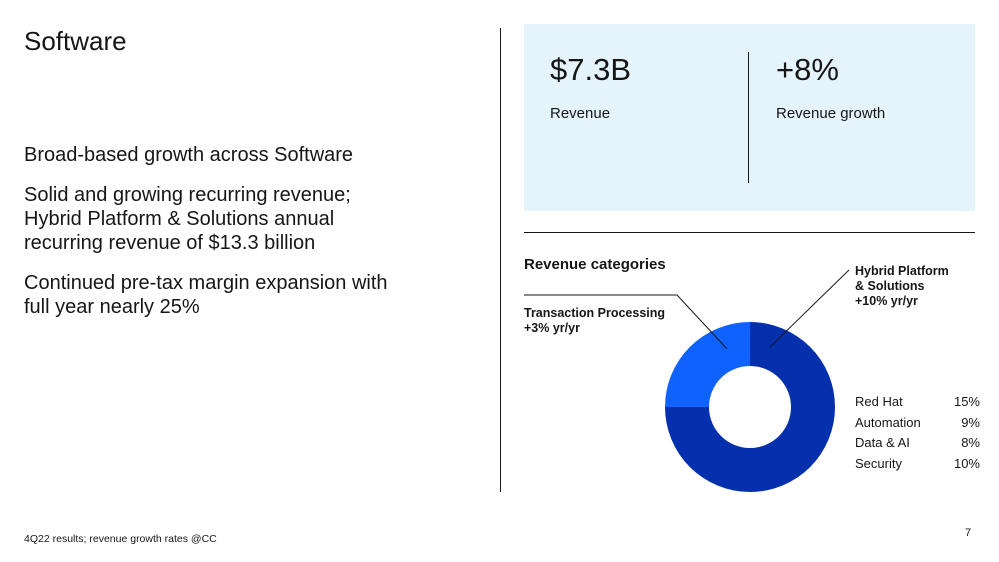 The height and width of the screenshot is (562, 999). What do you see at coordinates (809, 308) in the screenshot?
I see `leader-line-hybrid` at bounding box center [809, 308].